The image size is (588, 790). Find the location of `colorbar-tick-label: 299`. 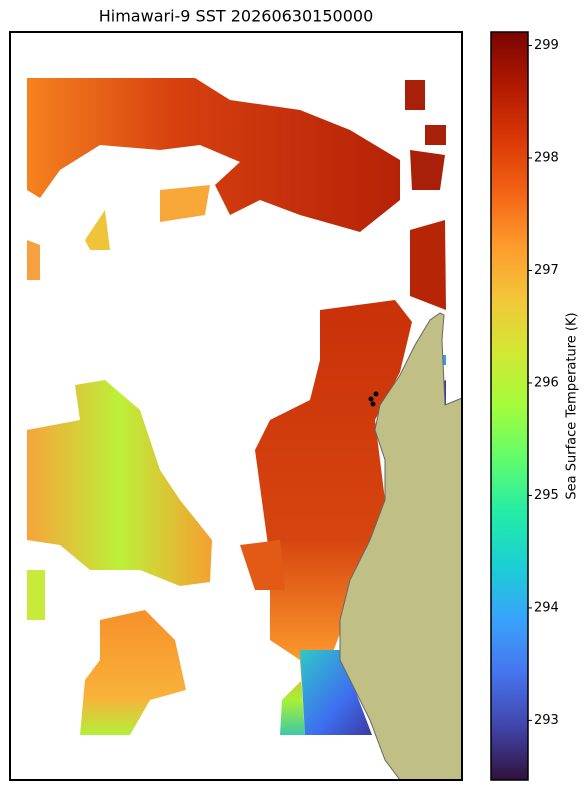

colorbar-tick-label: 299 is located at coordinates (546, 45).